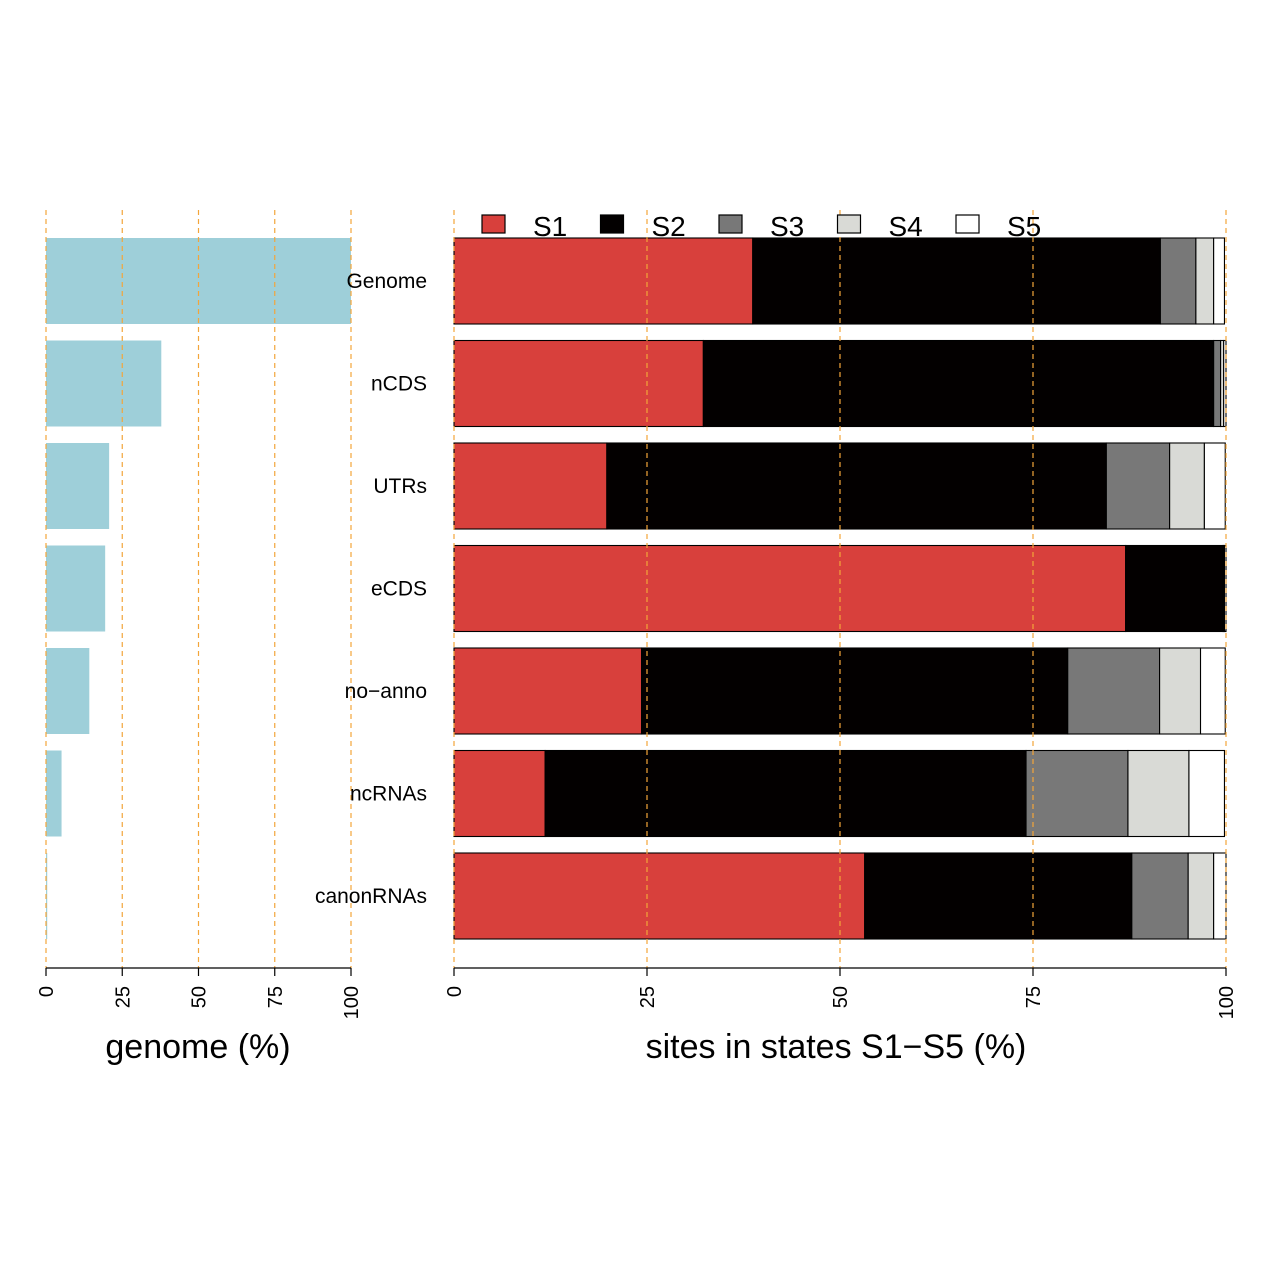  Describe the element at coordinates (612, 224) in the screenshot. I see `legend-swatch-s2` at that location.